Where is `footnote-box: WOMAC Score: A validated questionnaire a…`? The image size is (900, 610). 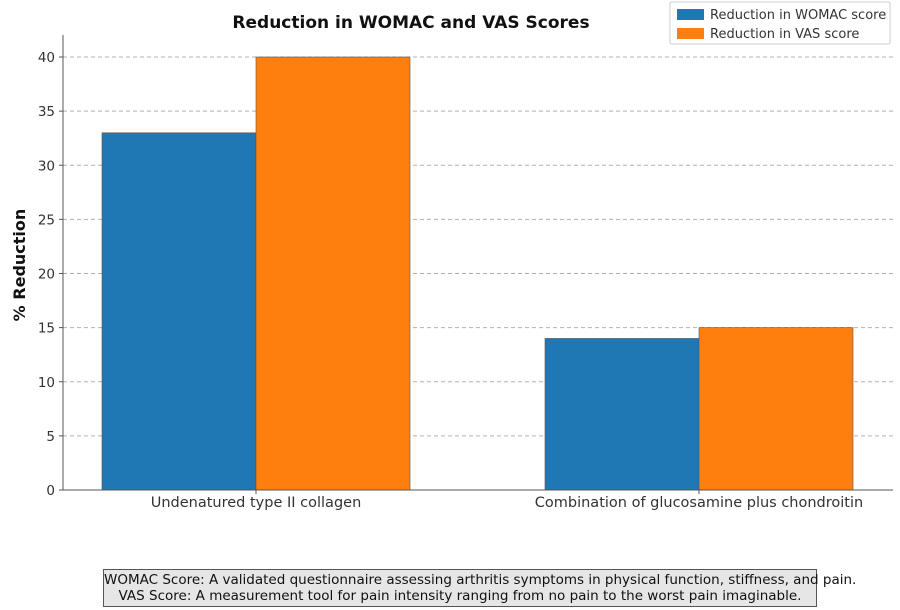
footnote-box: WOMAC Score: A validated questionnaire a… is located at coordinates (480, 588).